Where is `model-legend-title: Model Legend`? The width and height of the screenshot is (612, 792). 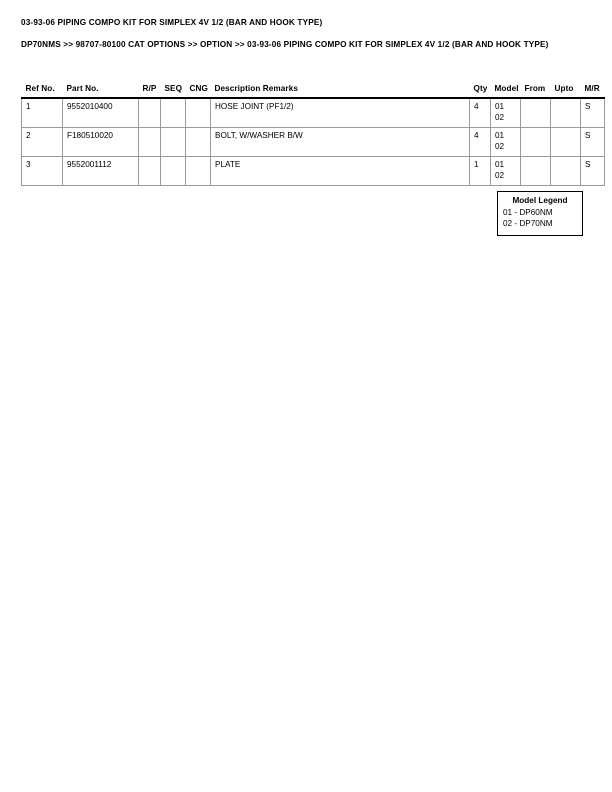
model-legend-title: Model Legend is located at coordinates (540, 200).